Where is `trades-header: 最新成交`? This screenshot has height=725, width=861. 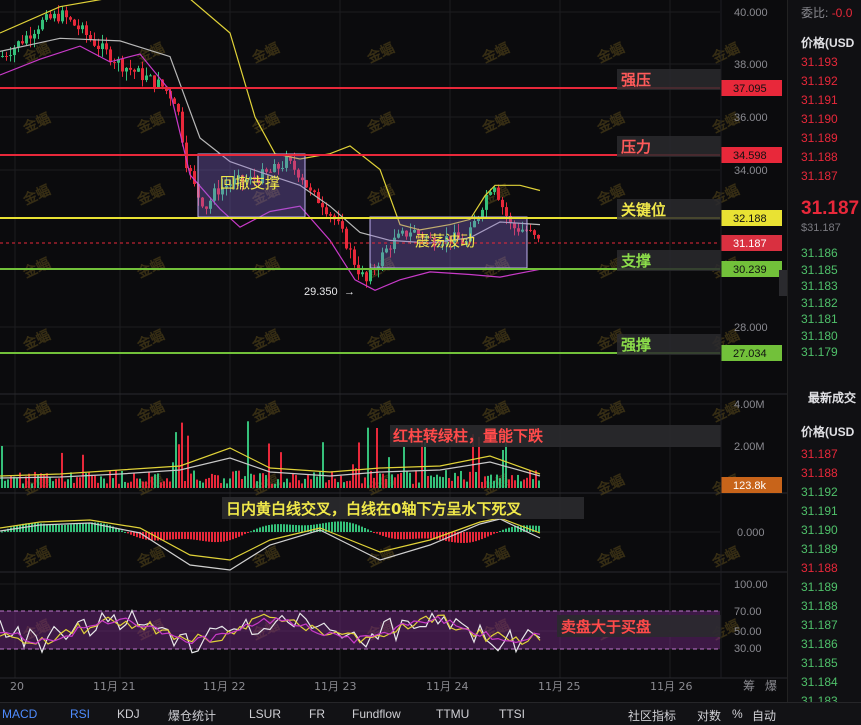 trades-header: 最新成交 is located at coordinates (832, 398).